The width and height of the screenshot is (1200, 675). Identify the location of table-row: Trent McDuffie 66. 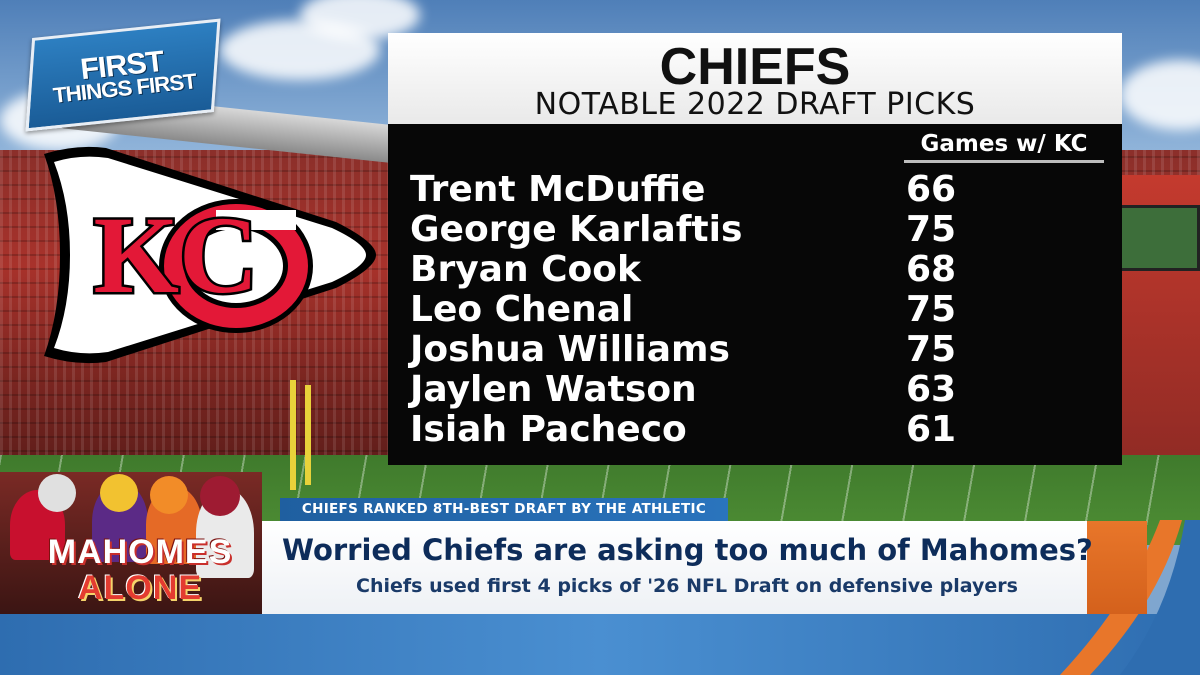
(760, 190).